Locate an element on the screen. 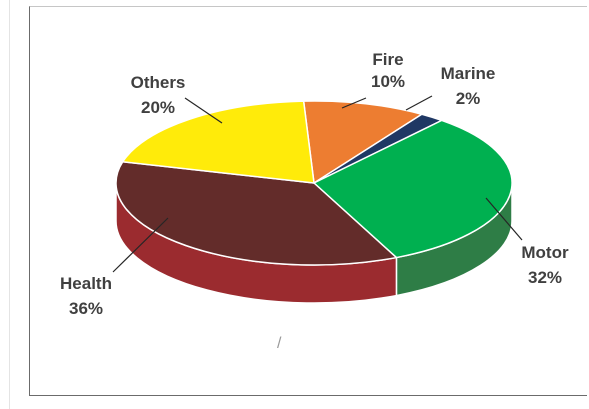 This screenshot has height=409, width=589. label-value-others: 20% is located at coordinates (158, 107).